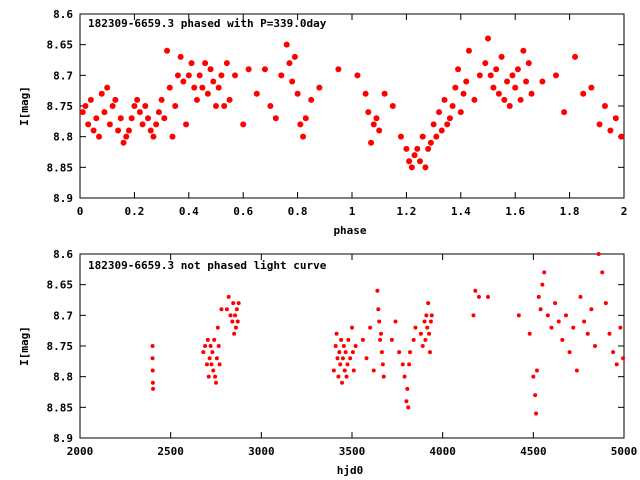  What do you see at coordinates (442, 451) in the screenshot?
I see `unphased-x-tick-label: 4000` at bounding box center [442, 451].